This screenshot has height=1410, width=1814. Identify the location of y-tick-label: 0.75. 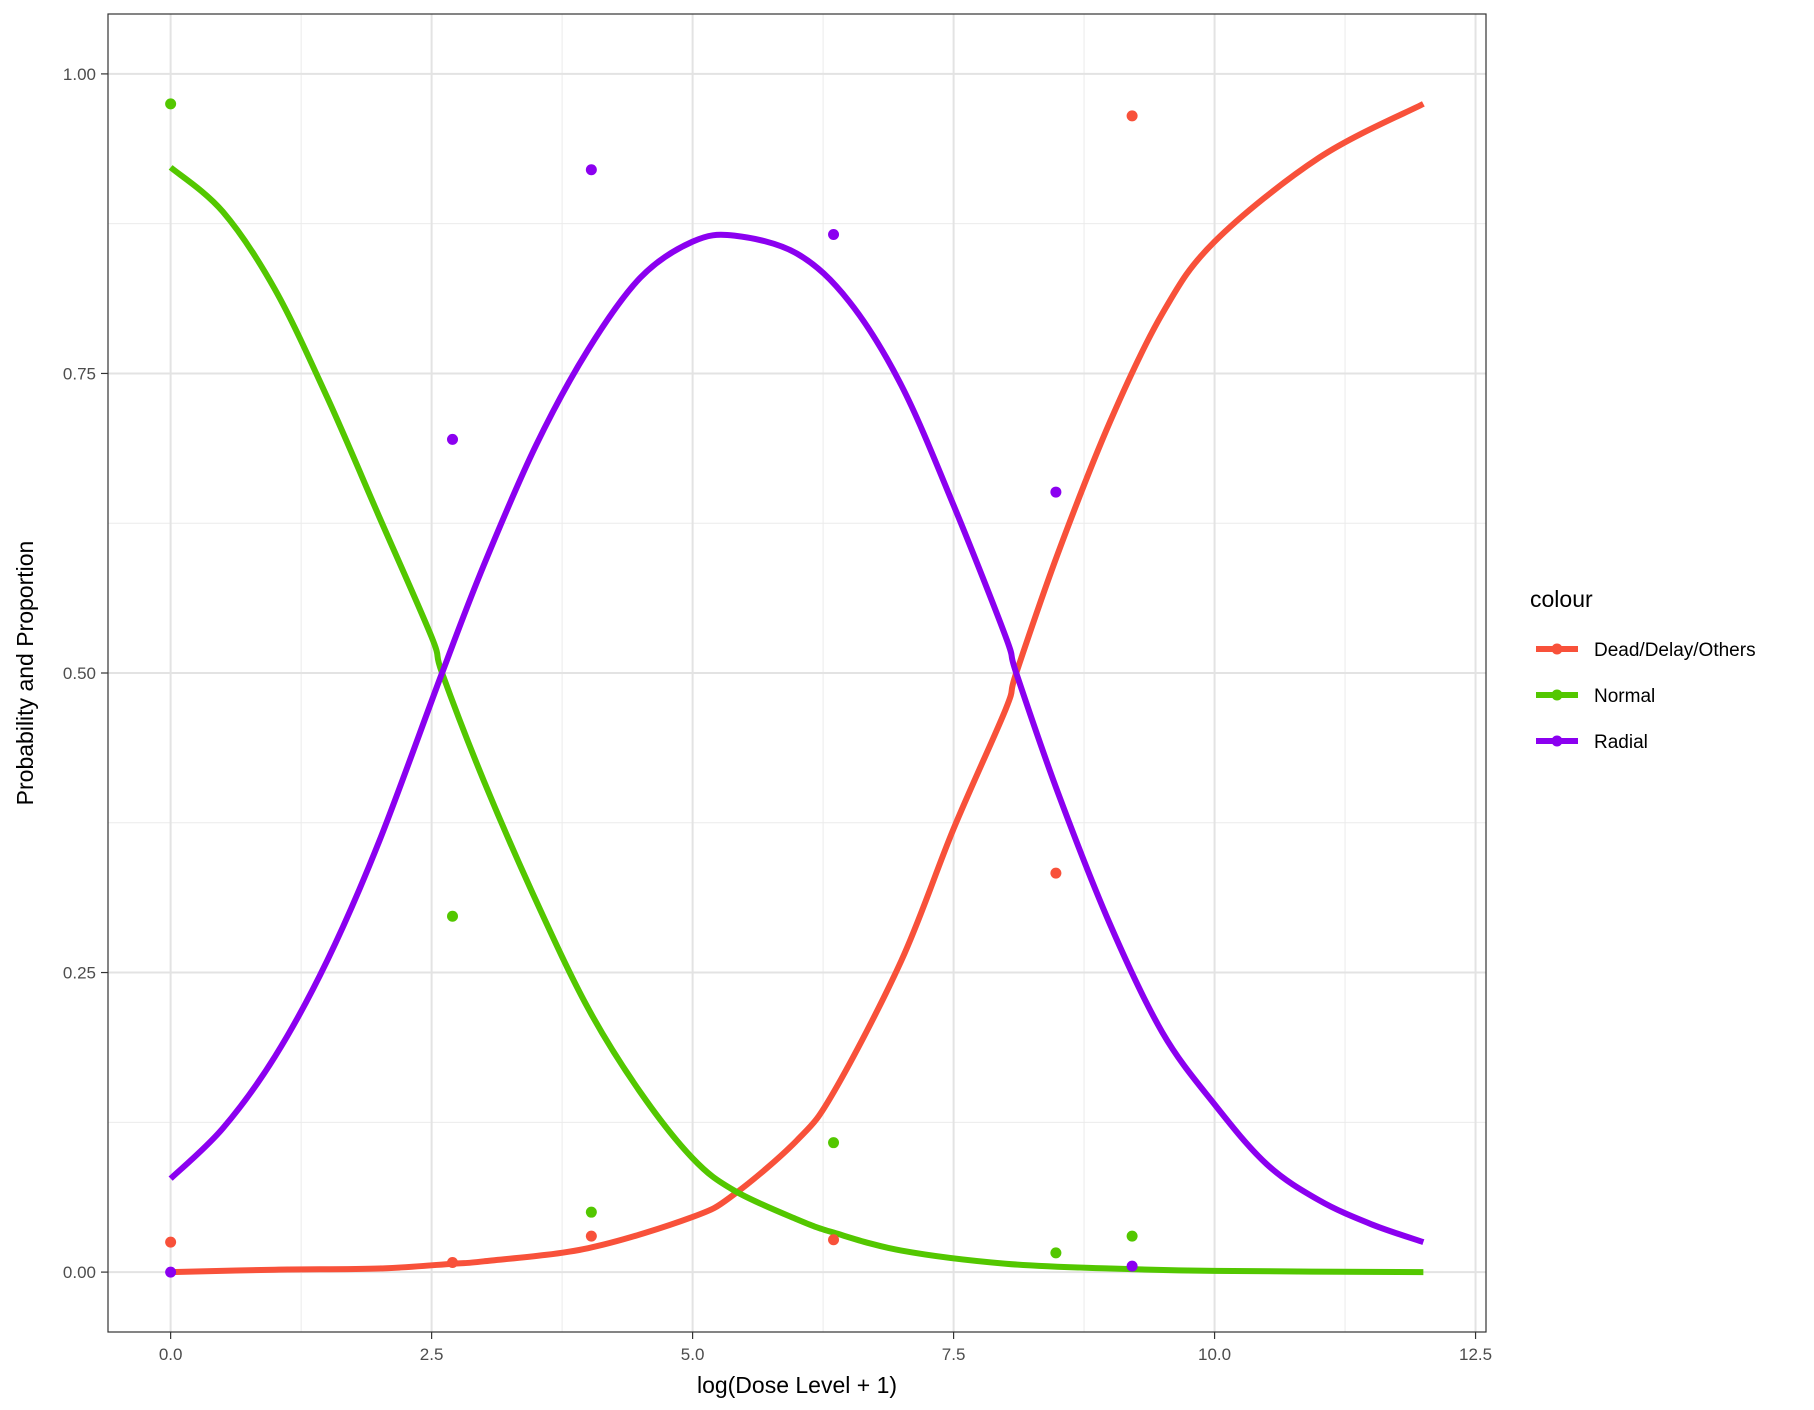
(79, 373).